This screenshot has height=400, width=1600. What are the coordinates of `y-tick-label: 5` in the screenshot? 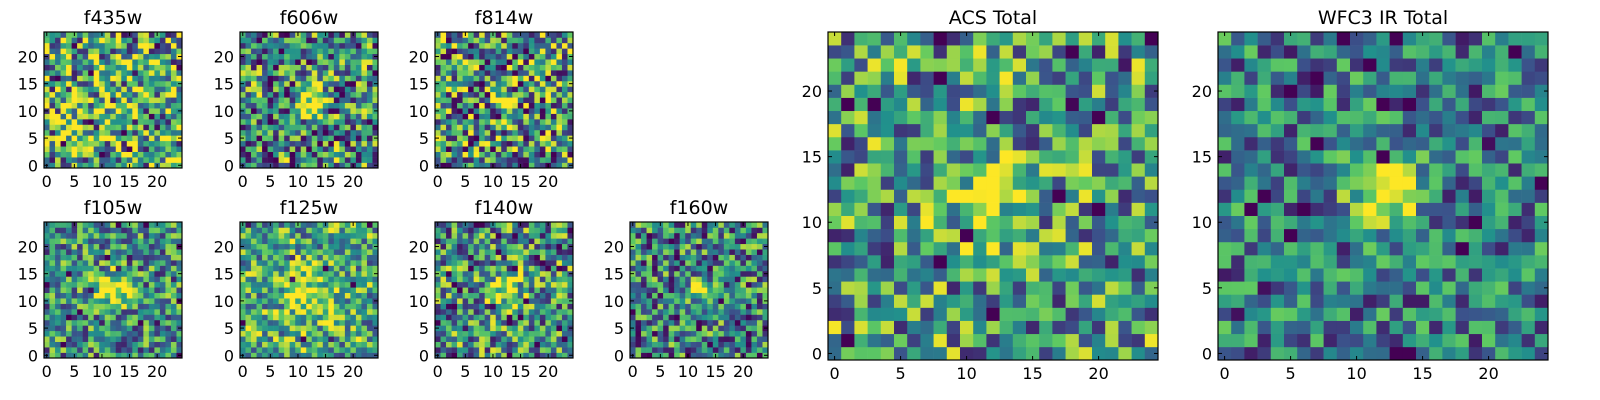 It's located at (33, 138).